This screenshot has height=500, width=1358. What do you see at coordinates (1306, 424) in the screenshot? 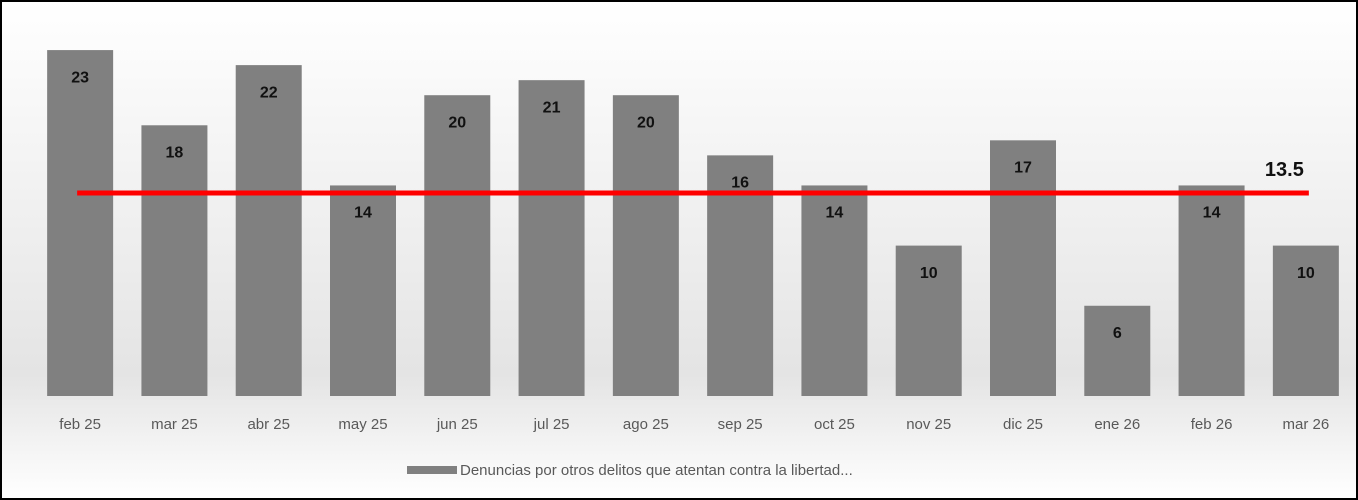
I see `x-tick-label: mar 26` at bounding box center [1306, 424].